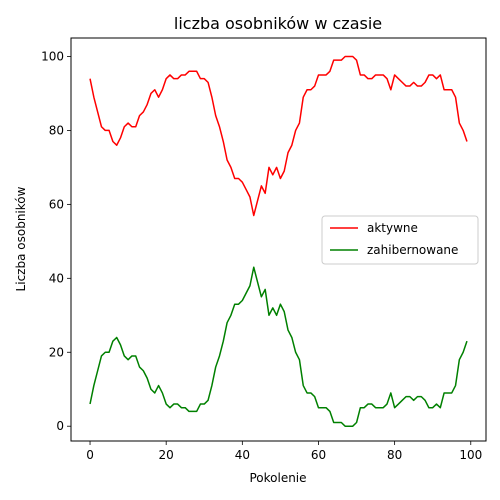 The image size is (500, 500). I want to click on x-tick-label: 100, so click(470, 455).